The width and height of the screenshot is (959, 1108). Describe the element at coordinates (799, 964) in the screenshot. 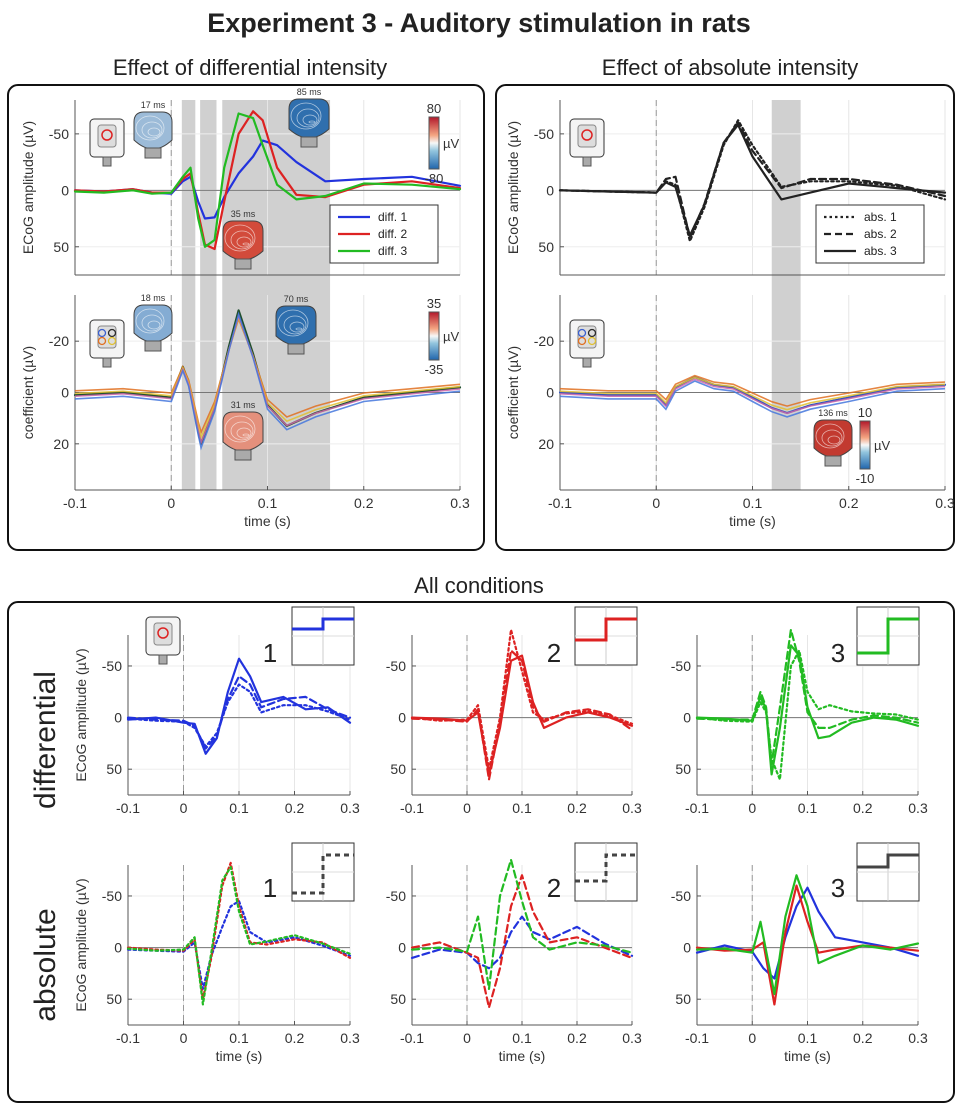

I see `chart-9: -50 0 50 -0.1 0 0.1 0.2 0.3 time (s)` at that location.